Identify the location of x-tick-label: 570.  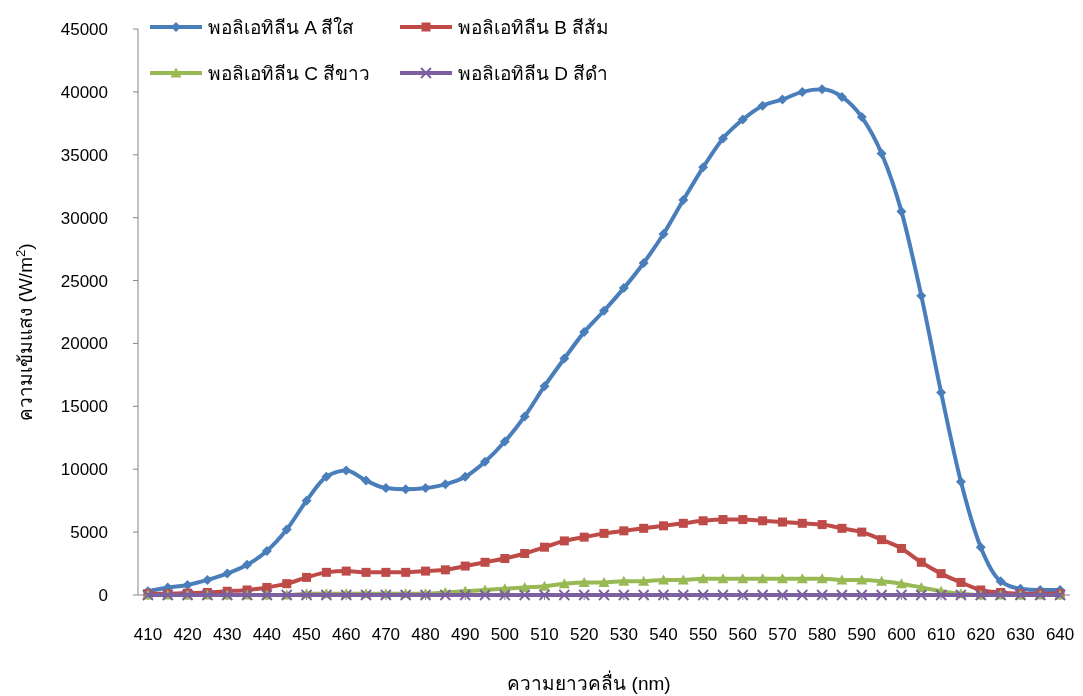
(782, 634).